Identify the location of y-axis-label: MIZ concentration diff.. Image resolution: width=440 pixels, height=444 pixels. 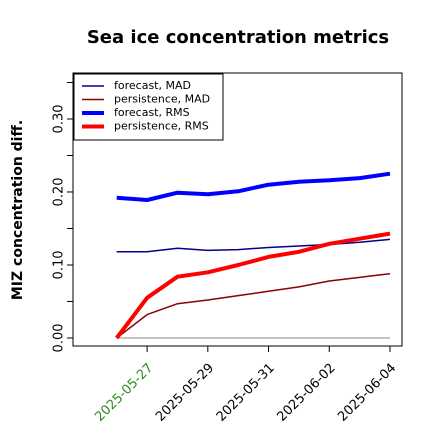
(18, 210).